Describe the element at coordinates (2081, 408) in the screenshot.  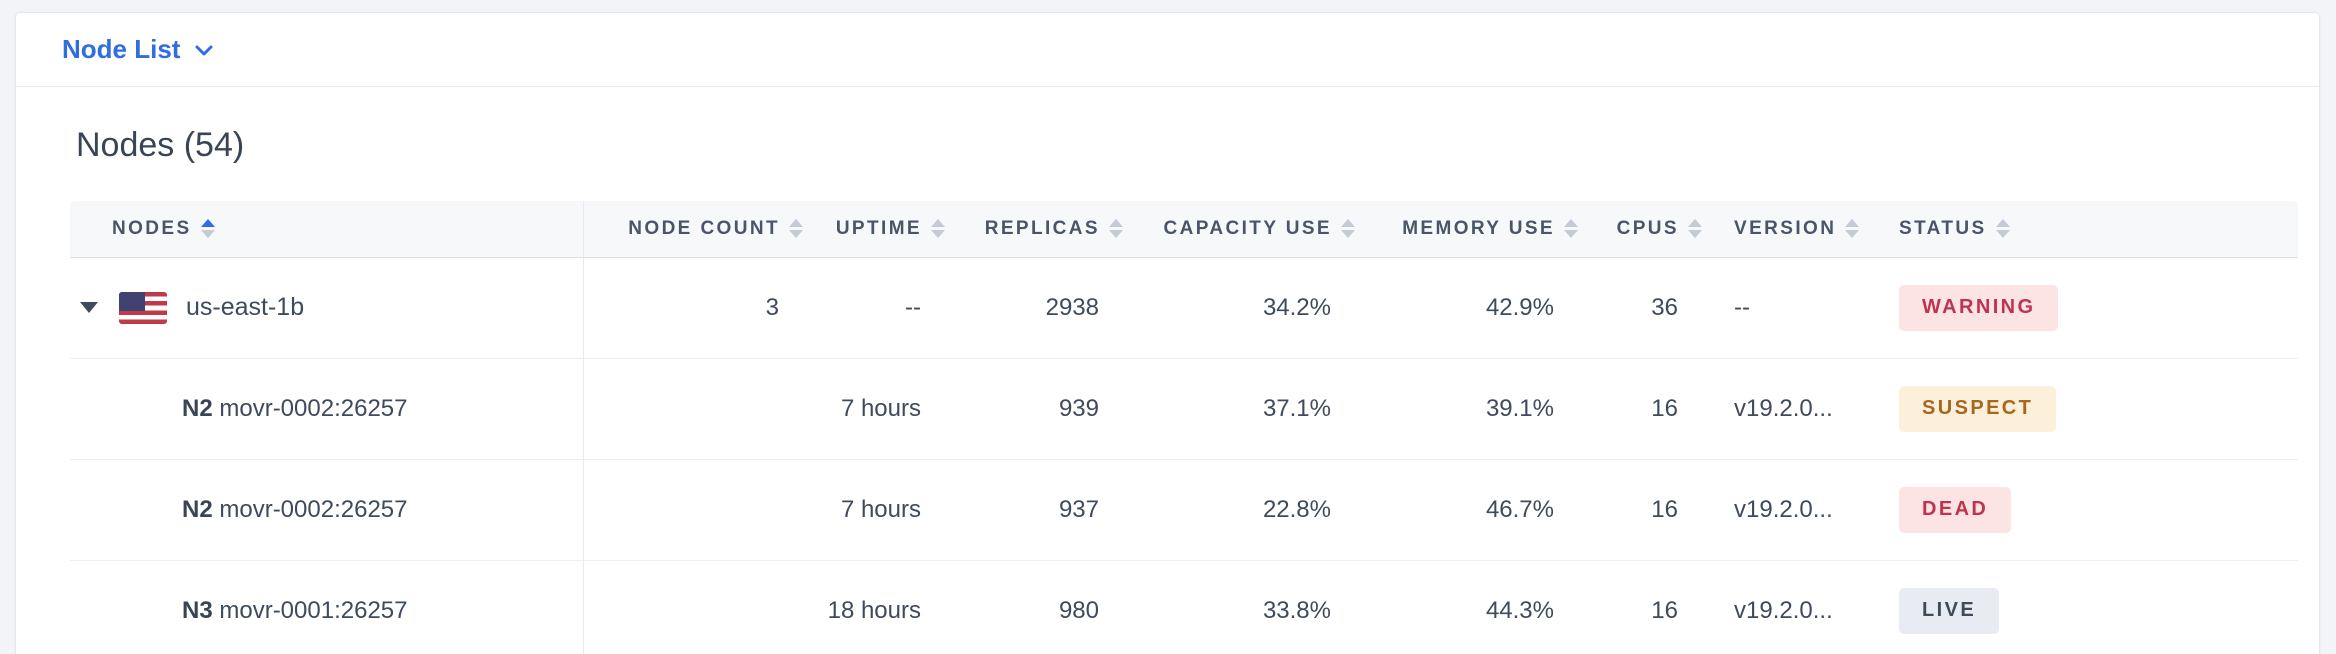
I see `status-cell: SUSPECT` at that location.